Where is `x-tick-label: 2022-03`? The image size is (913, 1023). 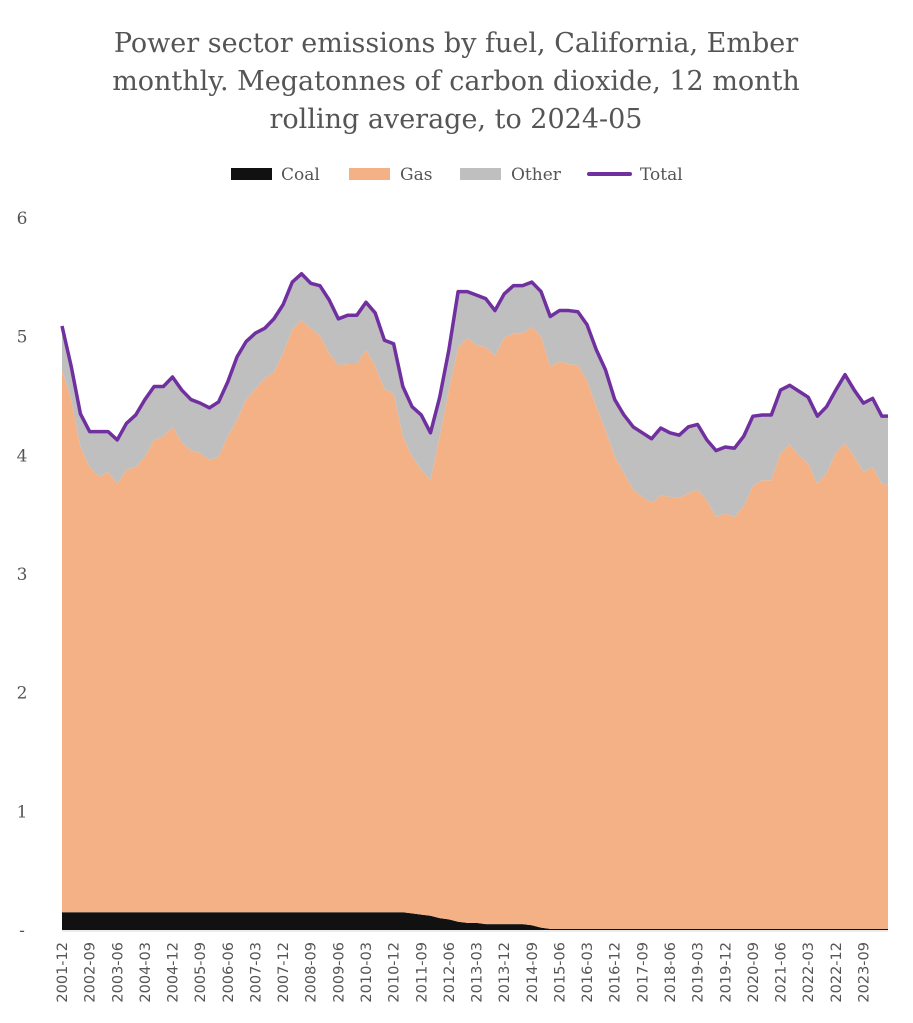 x-tick-label: 2022-03 is located at coordinates (809, 972).